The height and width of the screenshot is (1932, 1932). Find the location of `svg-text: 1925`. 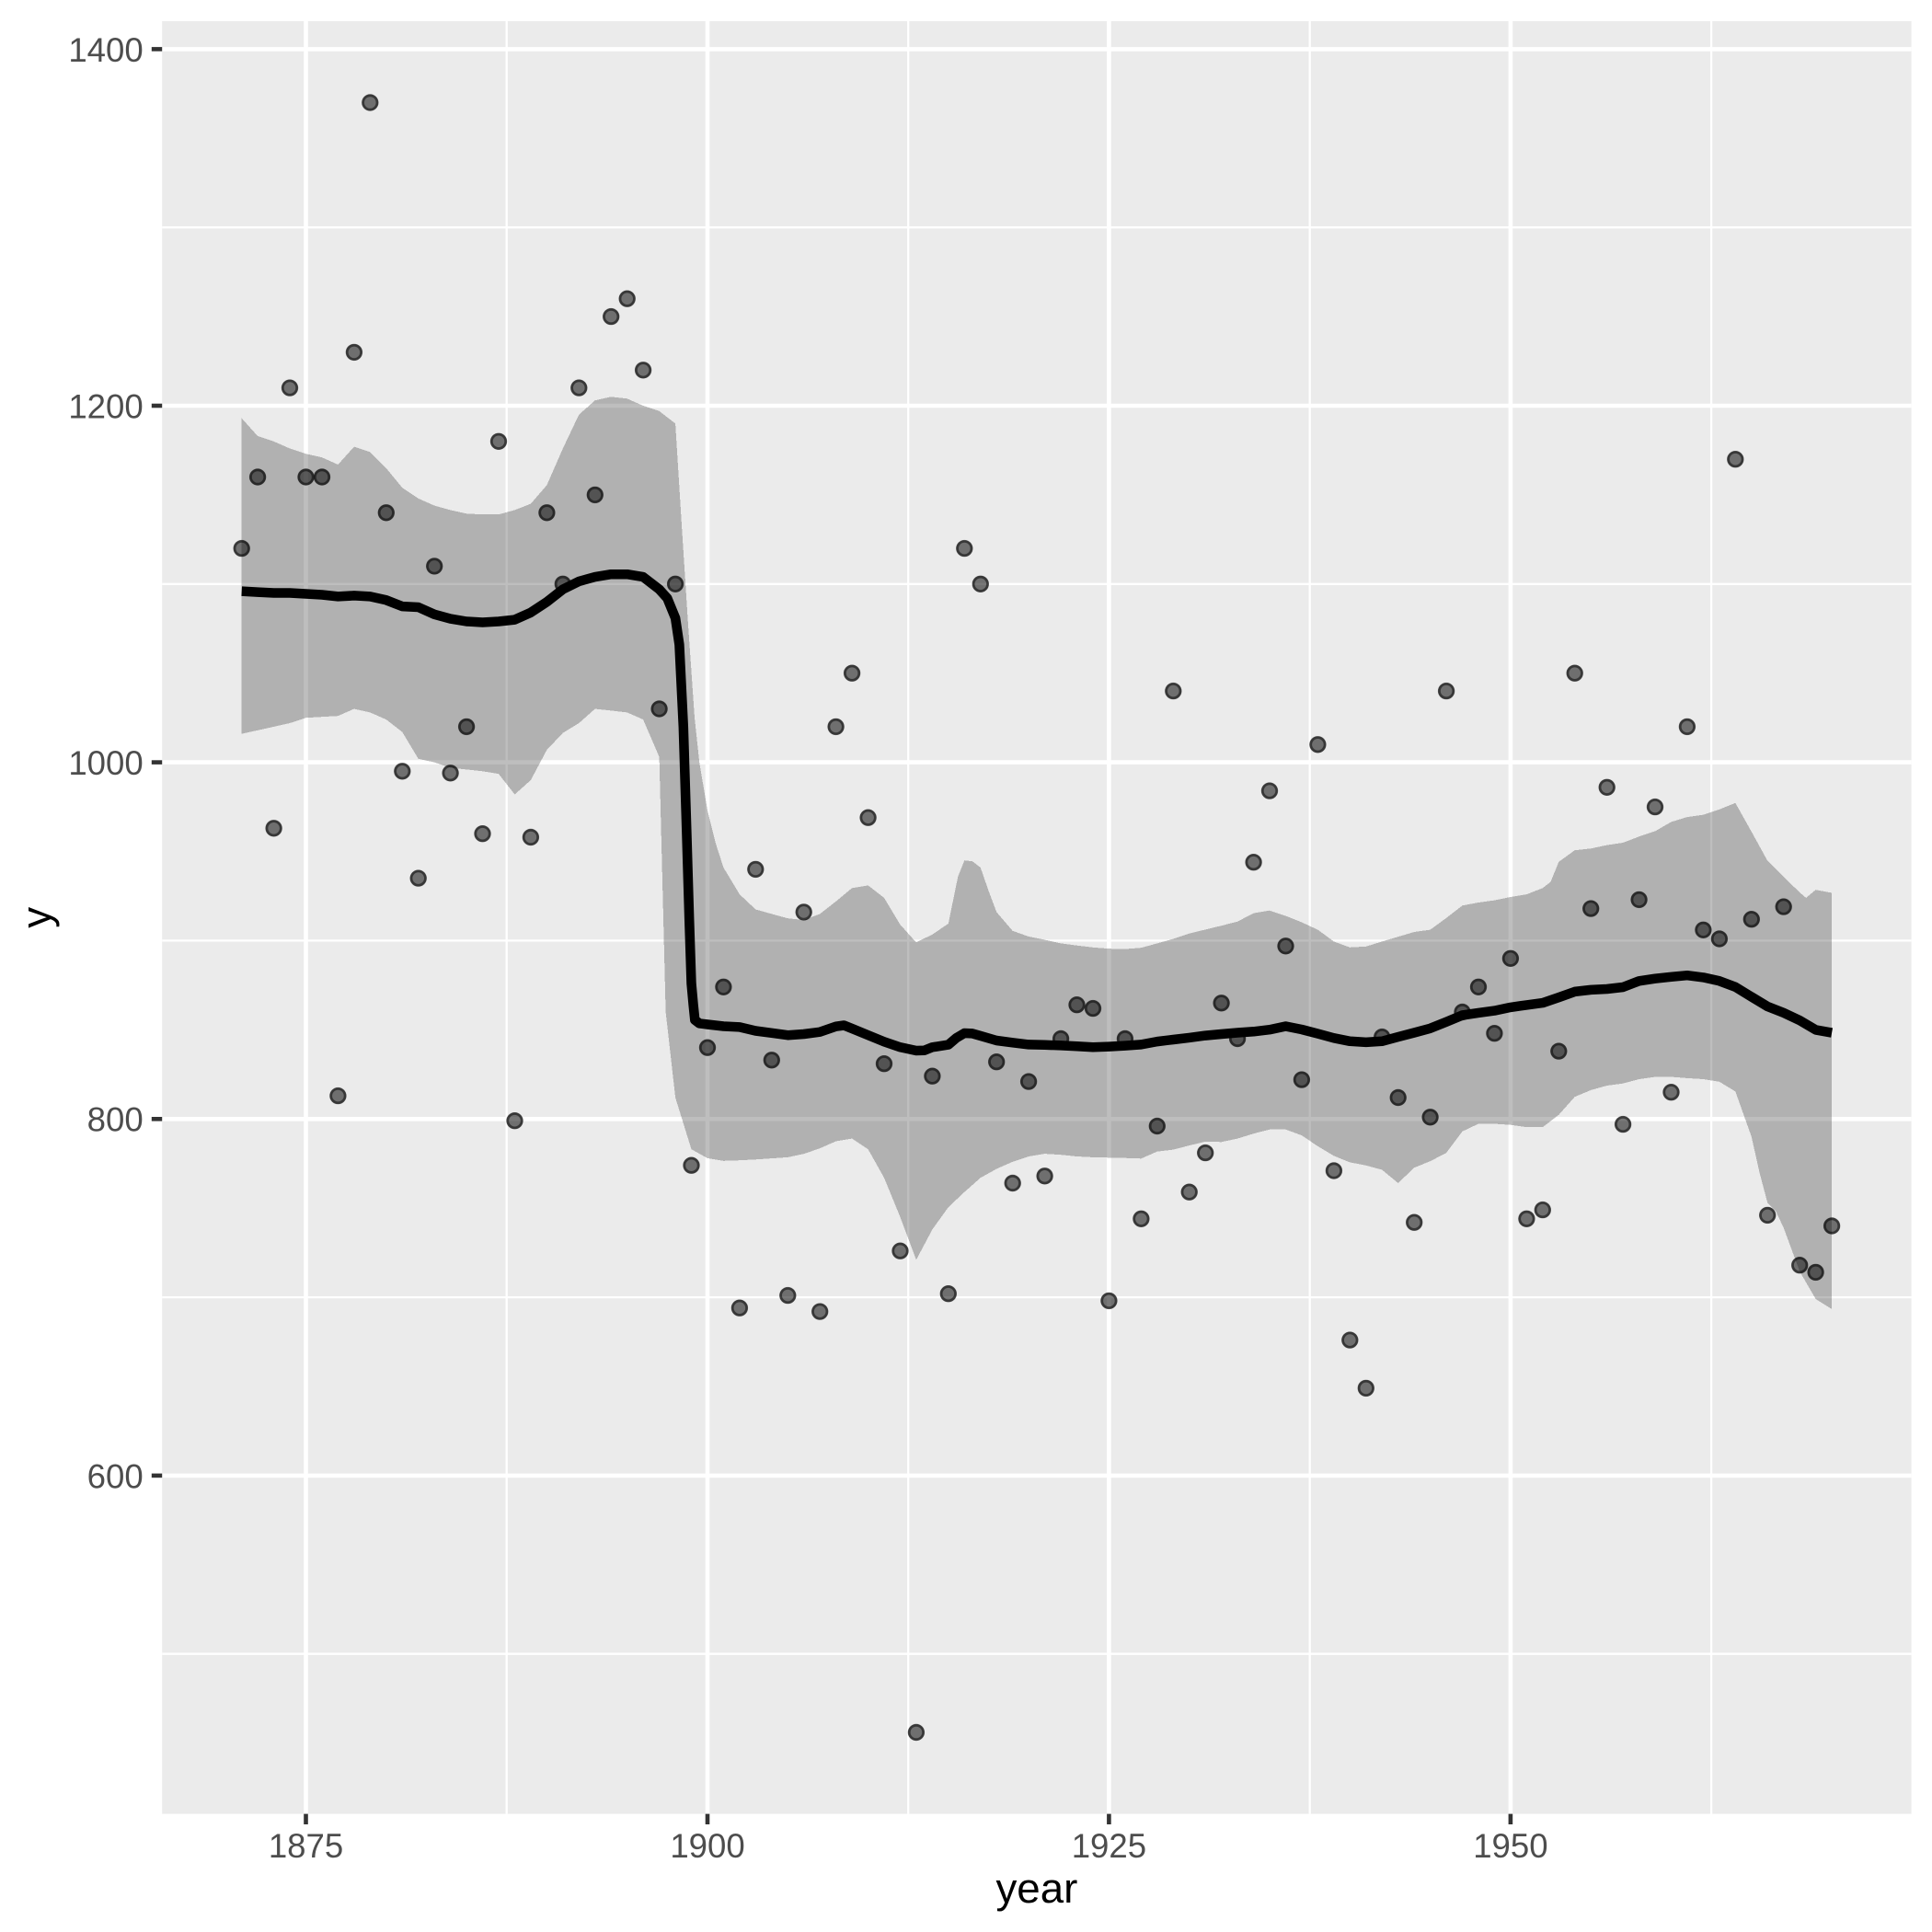

svg-text: 1925 is located at coordinates (1109, 1846).